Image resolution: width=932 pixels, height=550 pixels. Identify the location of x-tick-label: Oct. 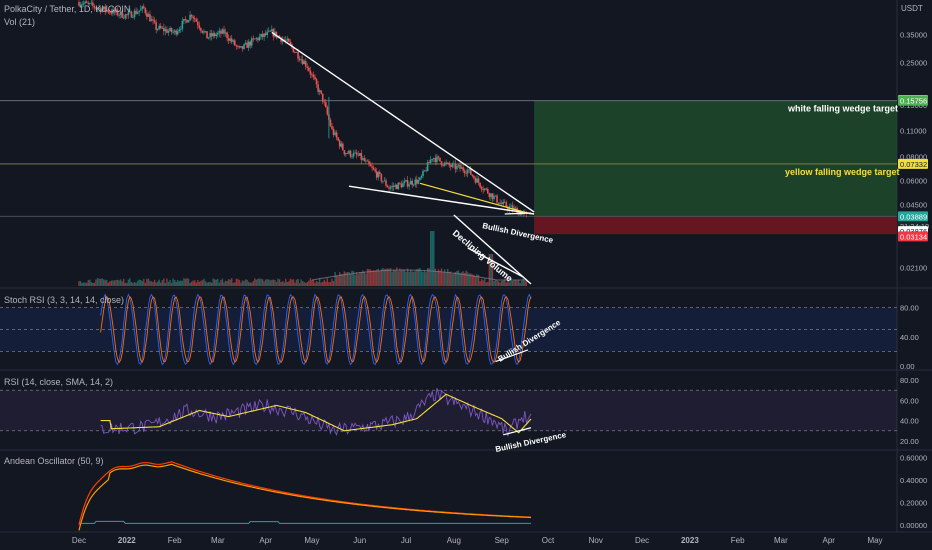
(548, 540).